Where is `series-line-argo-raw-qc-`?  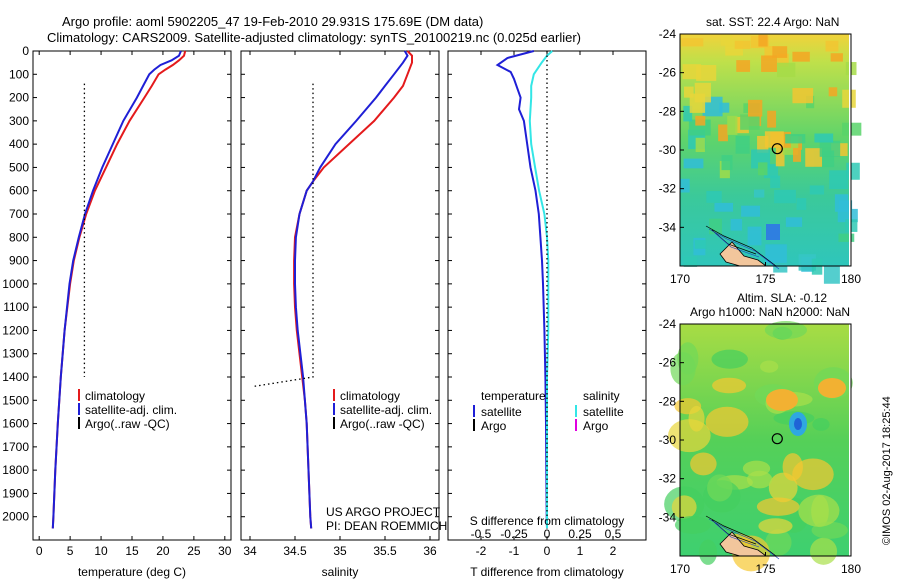 series-line-argo-raw-qc- is located at coordinates (284, 235).